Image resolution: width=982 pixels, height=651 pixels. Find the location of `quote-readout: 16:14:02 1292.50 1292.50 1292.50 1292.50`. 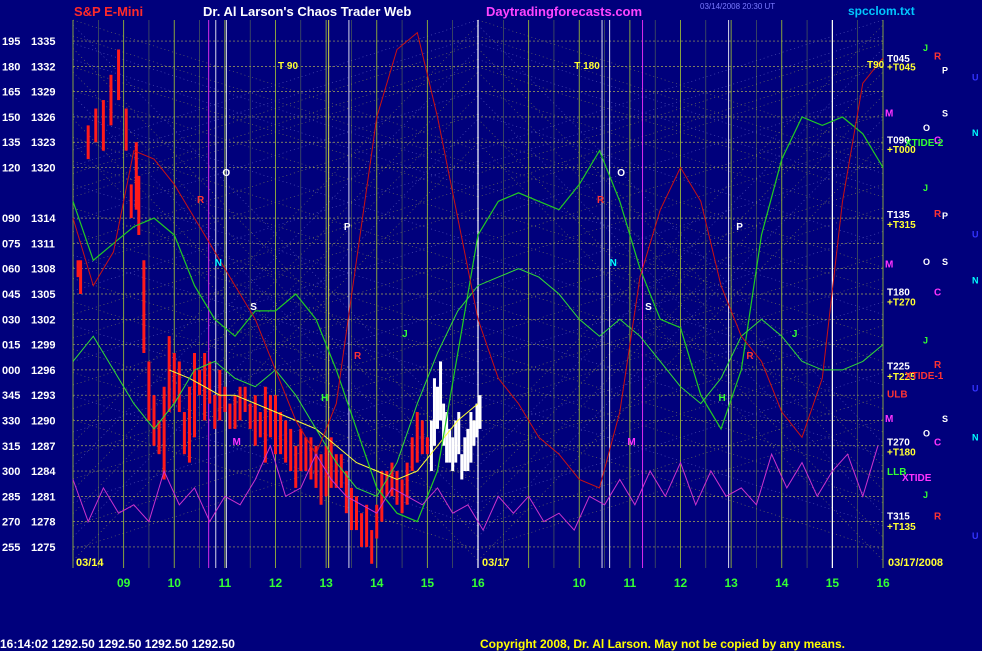

quote-readout: 16:14:02 1292.50 1292.50 1292.50 1292.50 is located at coordinates (117, 644).